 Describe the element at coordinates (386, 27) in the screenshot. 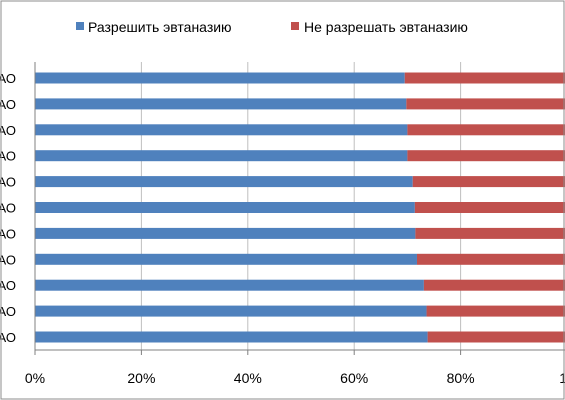

I see `legend-label: Не разрешать эвтаназию` at that location.